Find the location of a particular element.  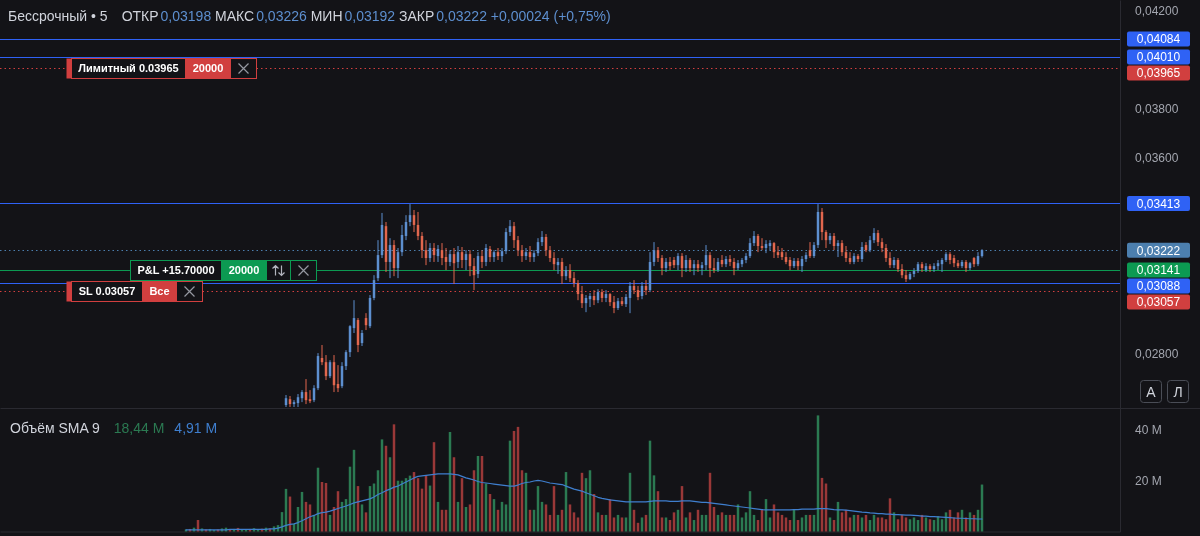

ref-line-label: 0,03222 is located at coordinates (1158, 250).